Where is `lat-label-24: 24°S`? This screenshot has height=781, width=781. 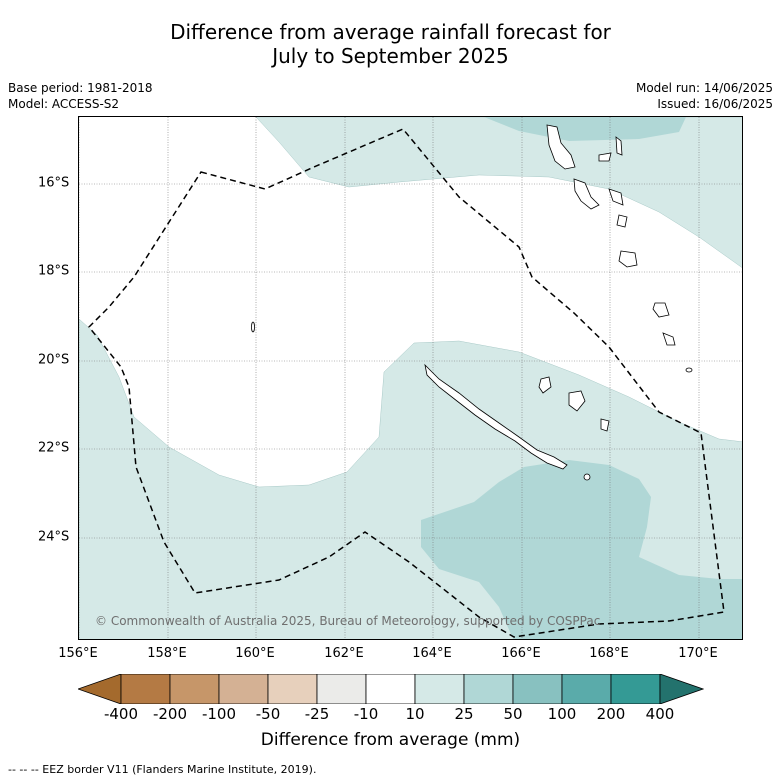 lat-label-24: 24°S is located at coordinates (54, 537).